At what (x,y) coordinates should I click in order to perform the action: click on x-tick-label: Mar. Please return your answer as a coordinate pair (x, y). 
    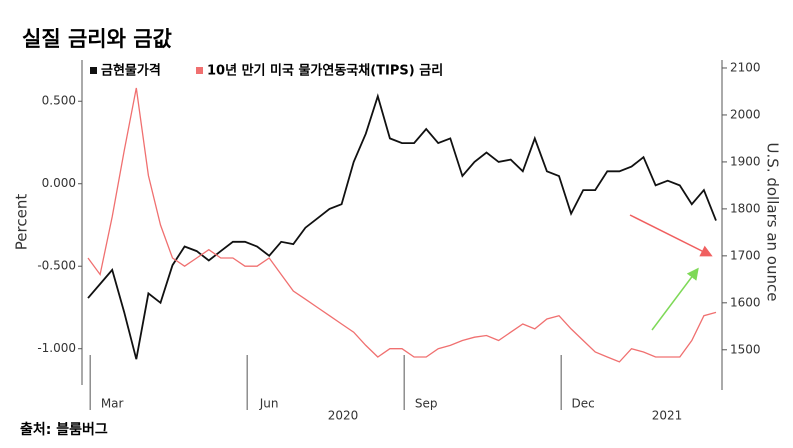
    Looking at the image, I should click on (112, 404).